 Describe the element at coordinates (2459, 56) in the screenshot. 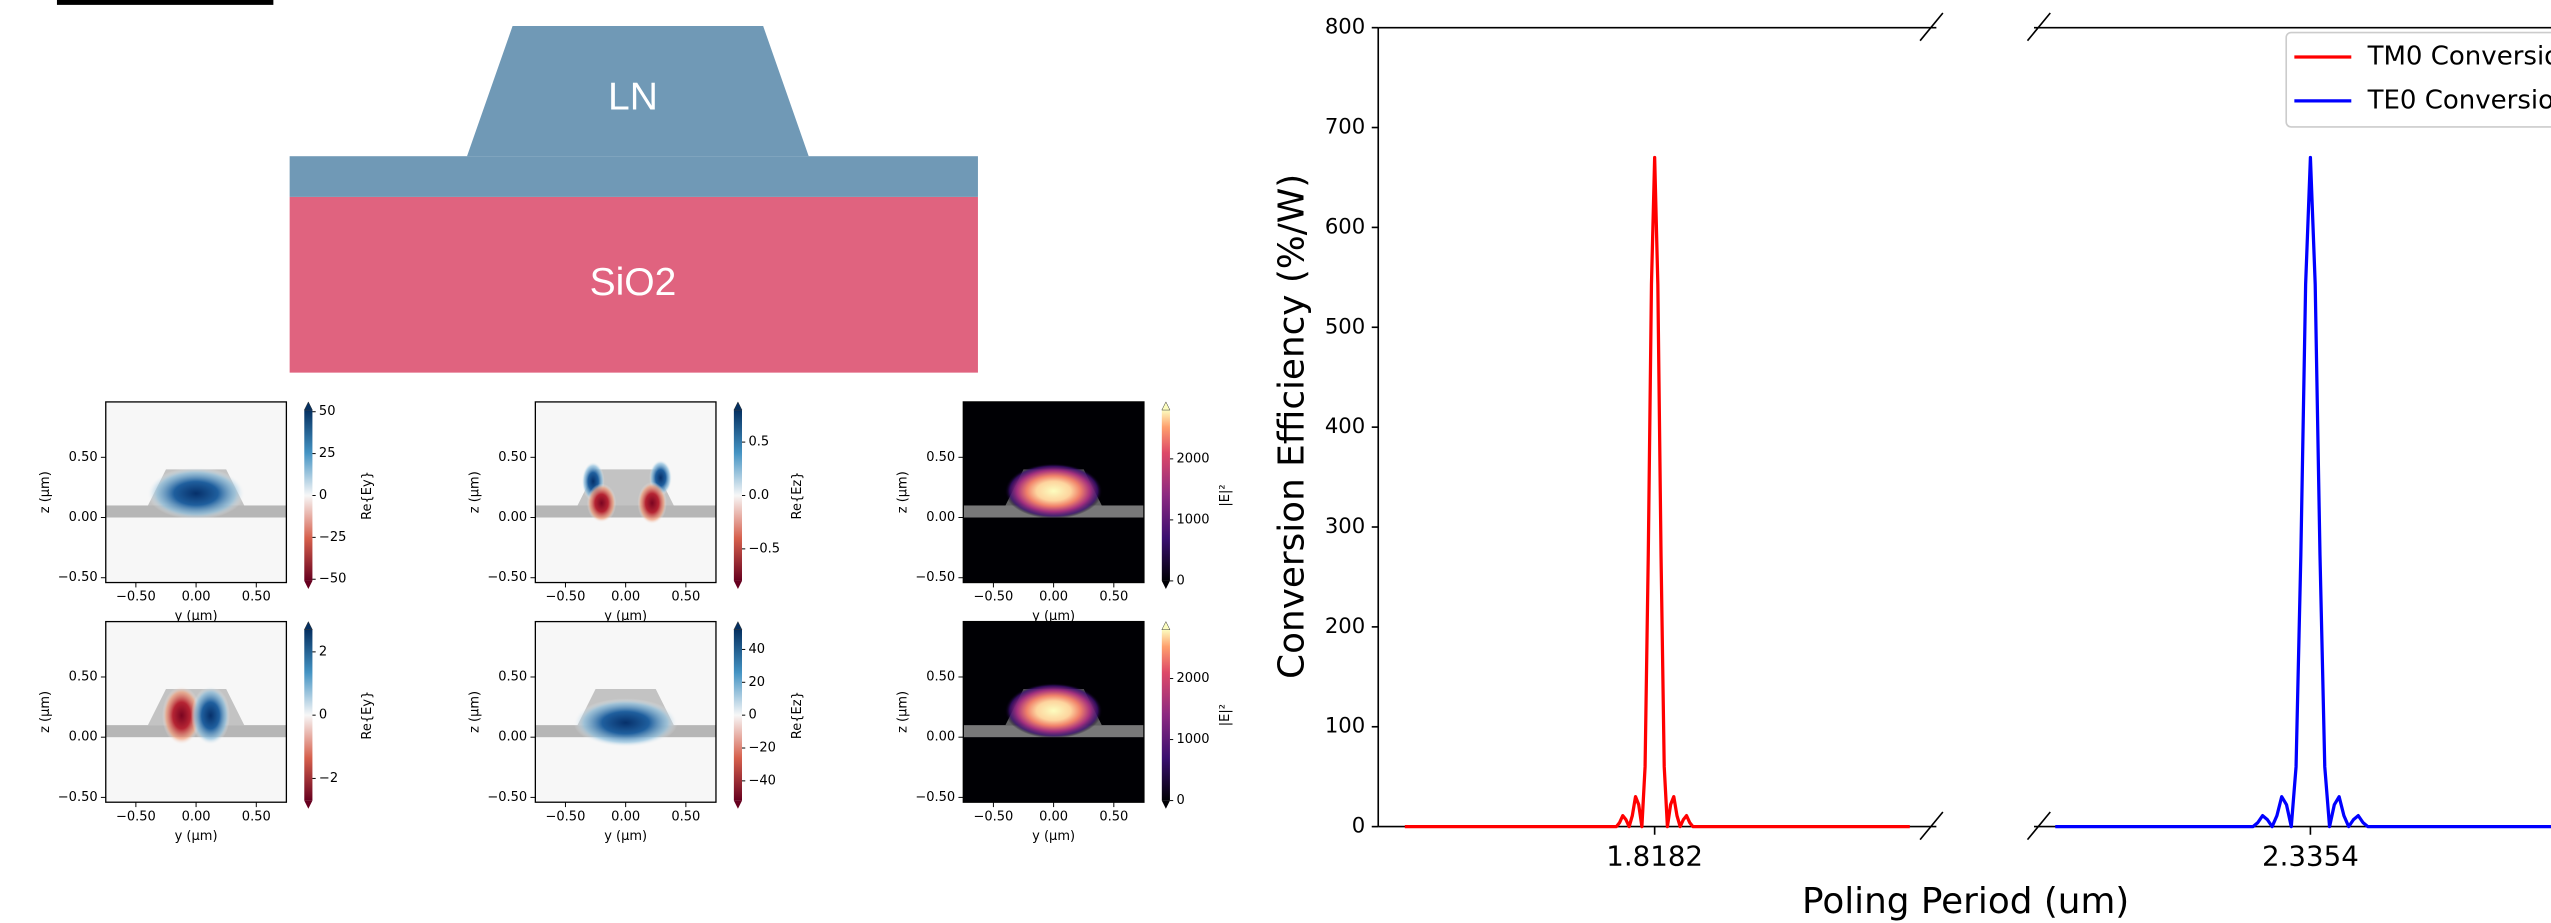

I see `legend-label: TM0 Conversion` at that location.